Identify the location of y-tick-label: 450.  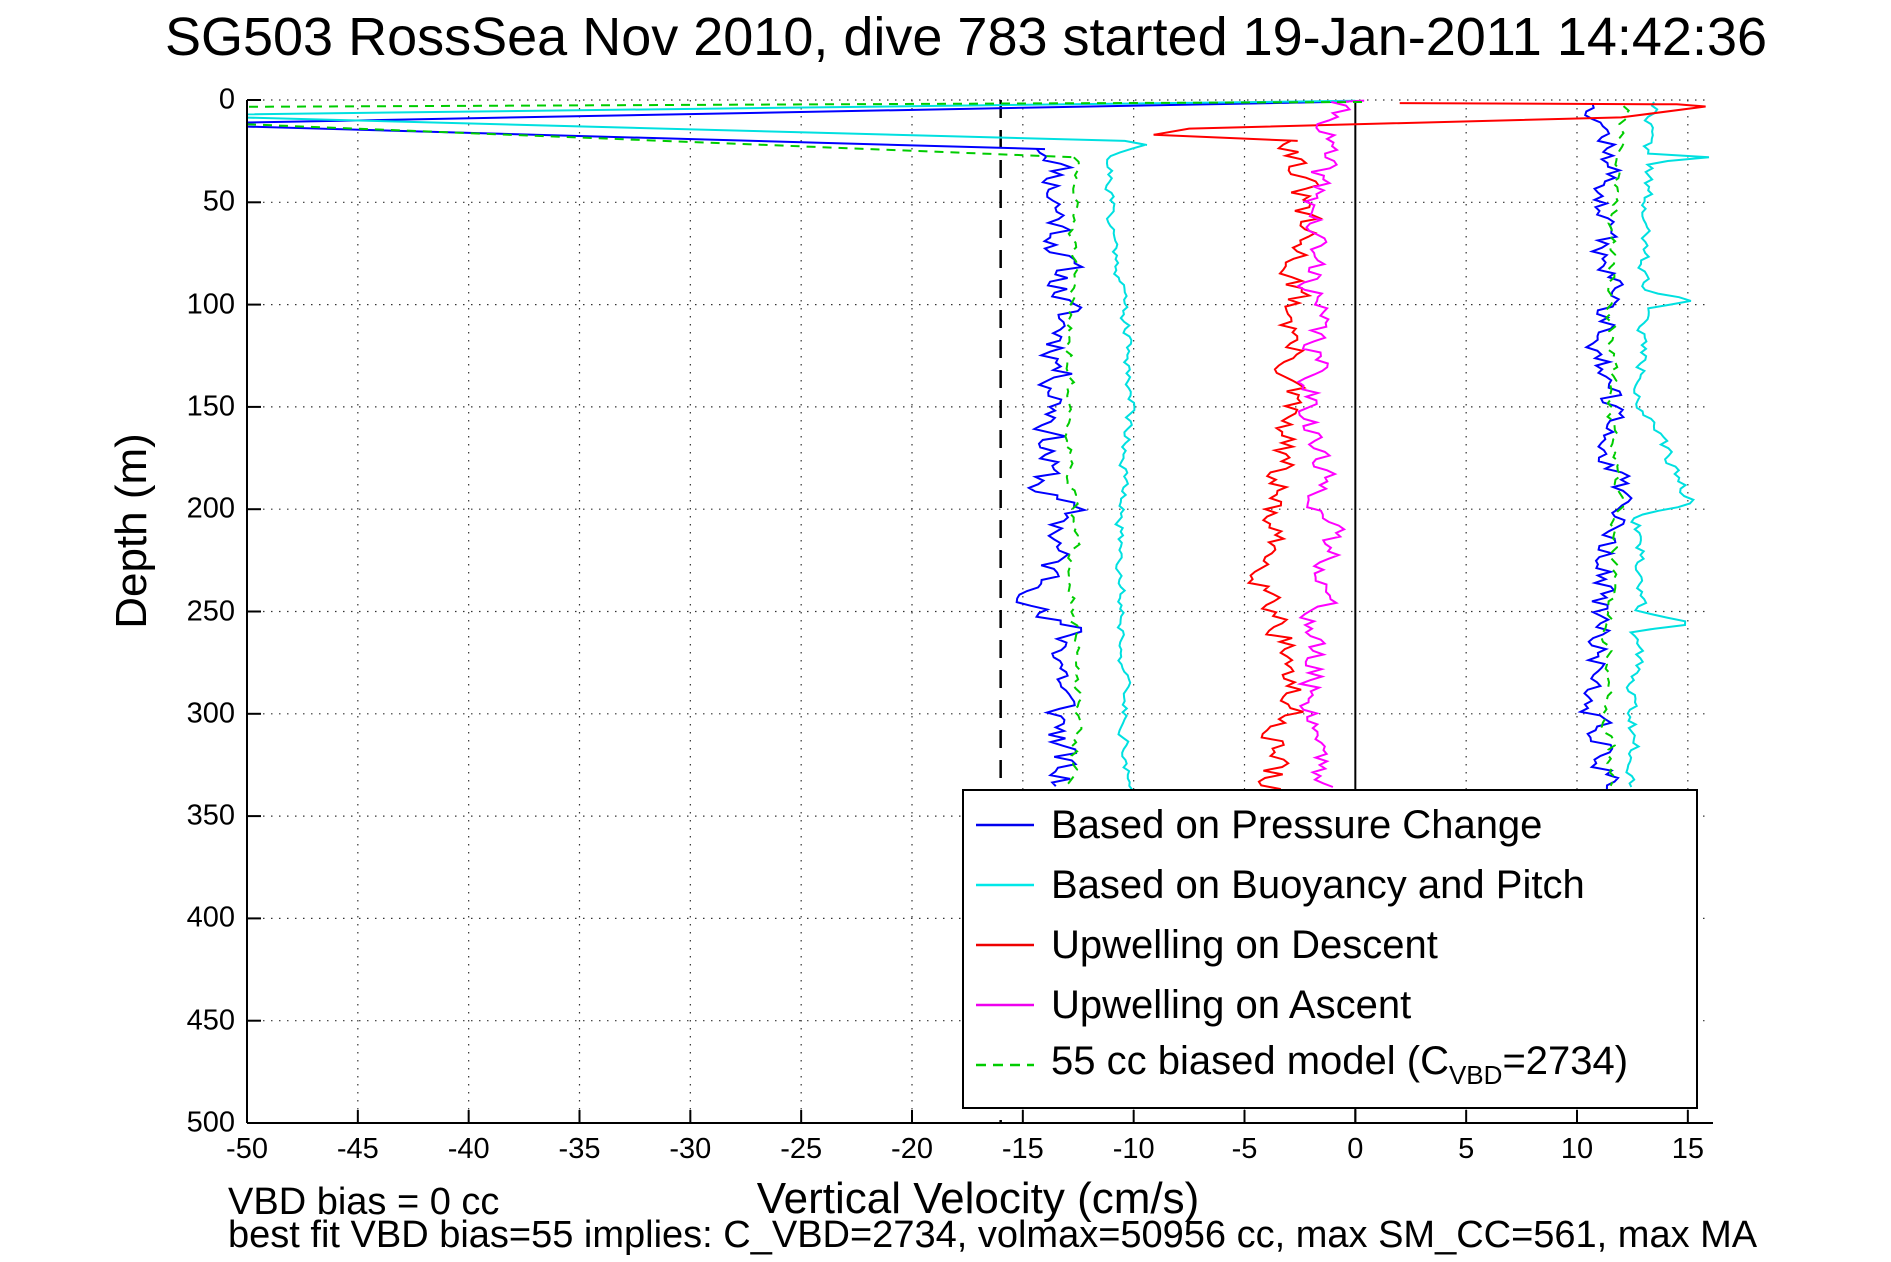
(210, 1020).